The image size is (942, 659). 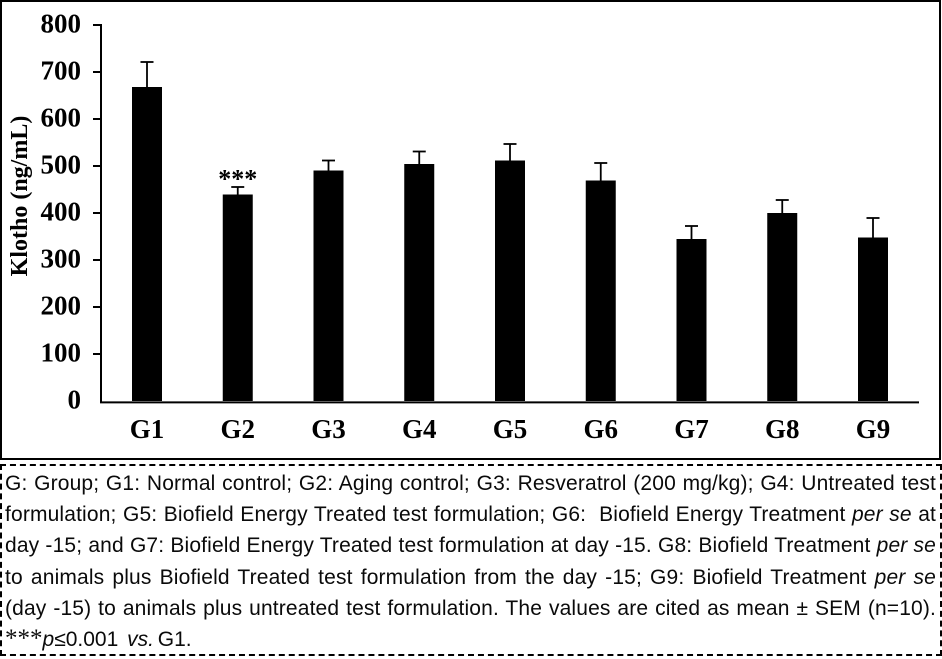 What do you see at coordinates (20, 196) in the screenshot?
I see `svg-text: Klotho (ng/mL)` at bounding box center [20, 196].